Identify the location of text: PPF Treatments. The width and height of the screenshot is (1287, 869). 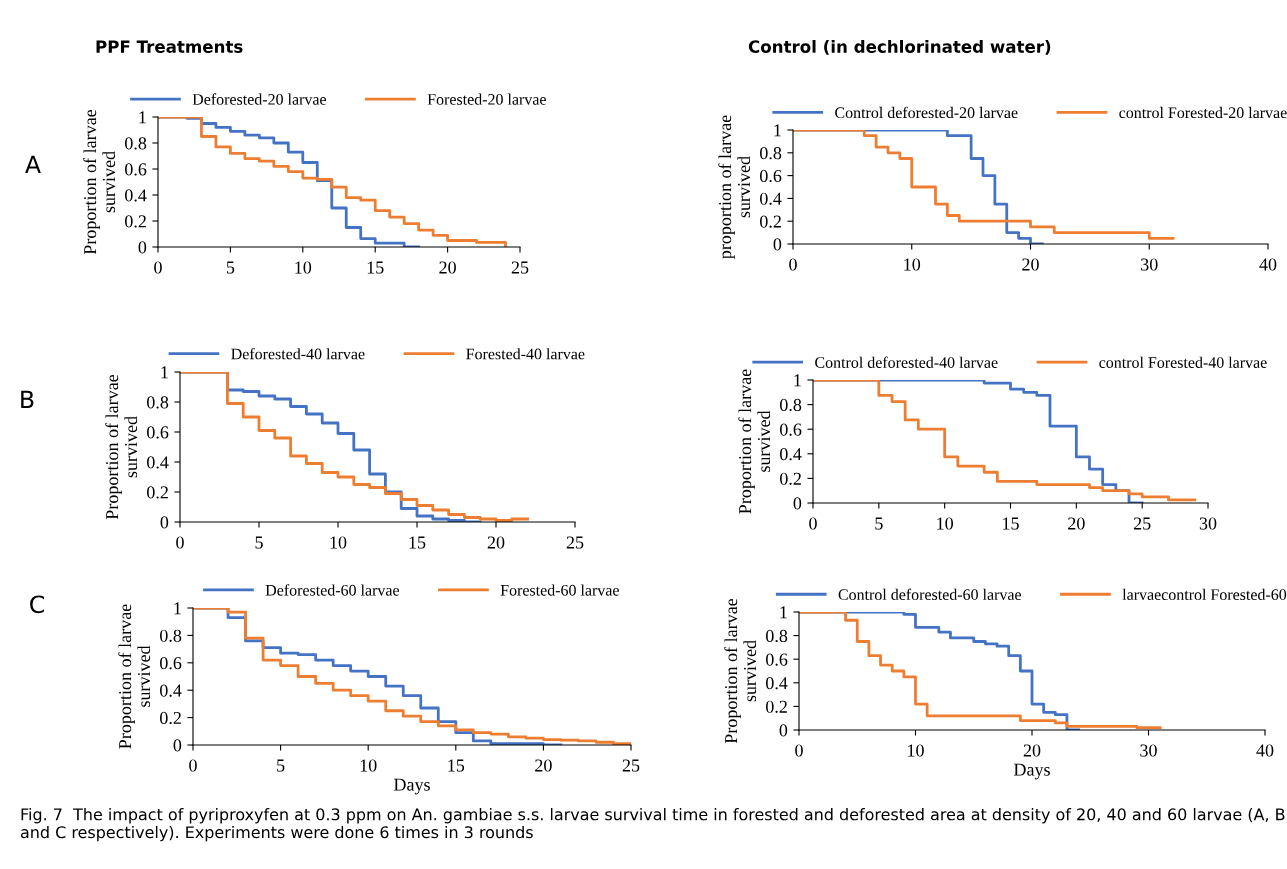
(169, 46).